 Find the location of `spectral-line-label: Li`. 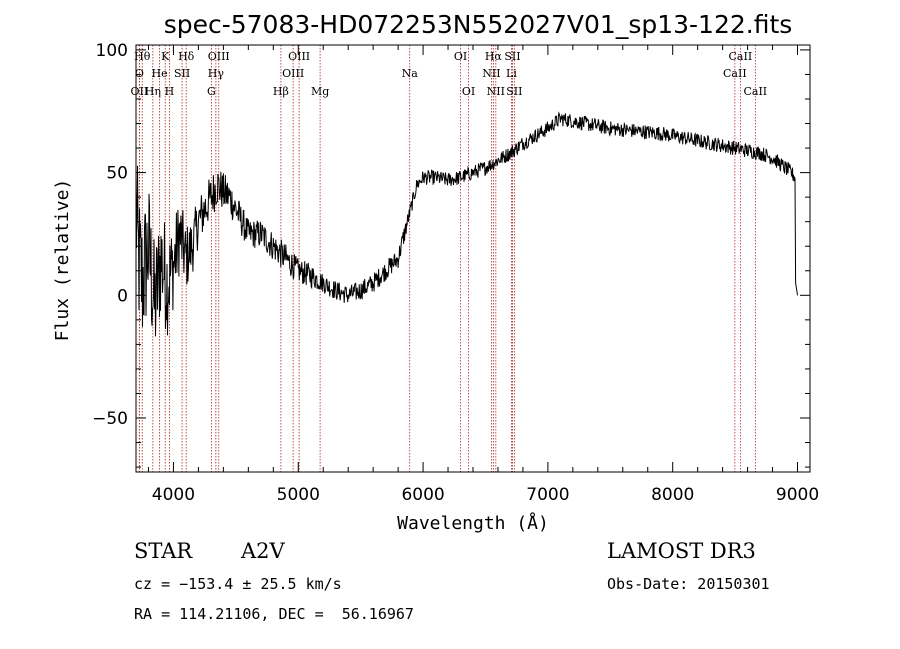

spectral-line-label: Li is located at coordinates (511, 73).